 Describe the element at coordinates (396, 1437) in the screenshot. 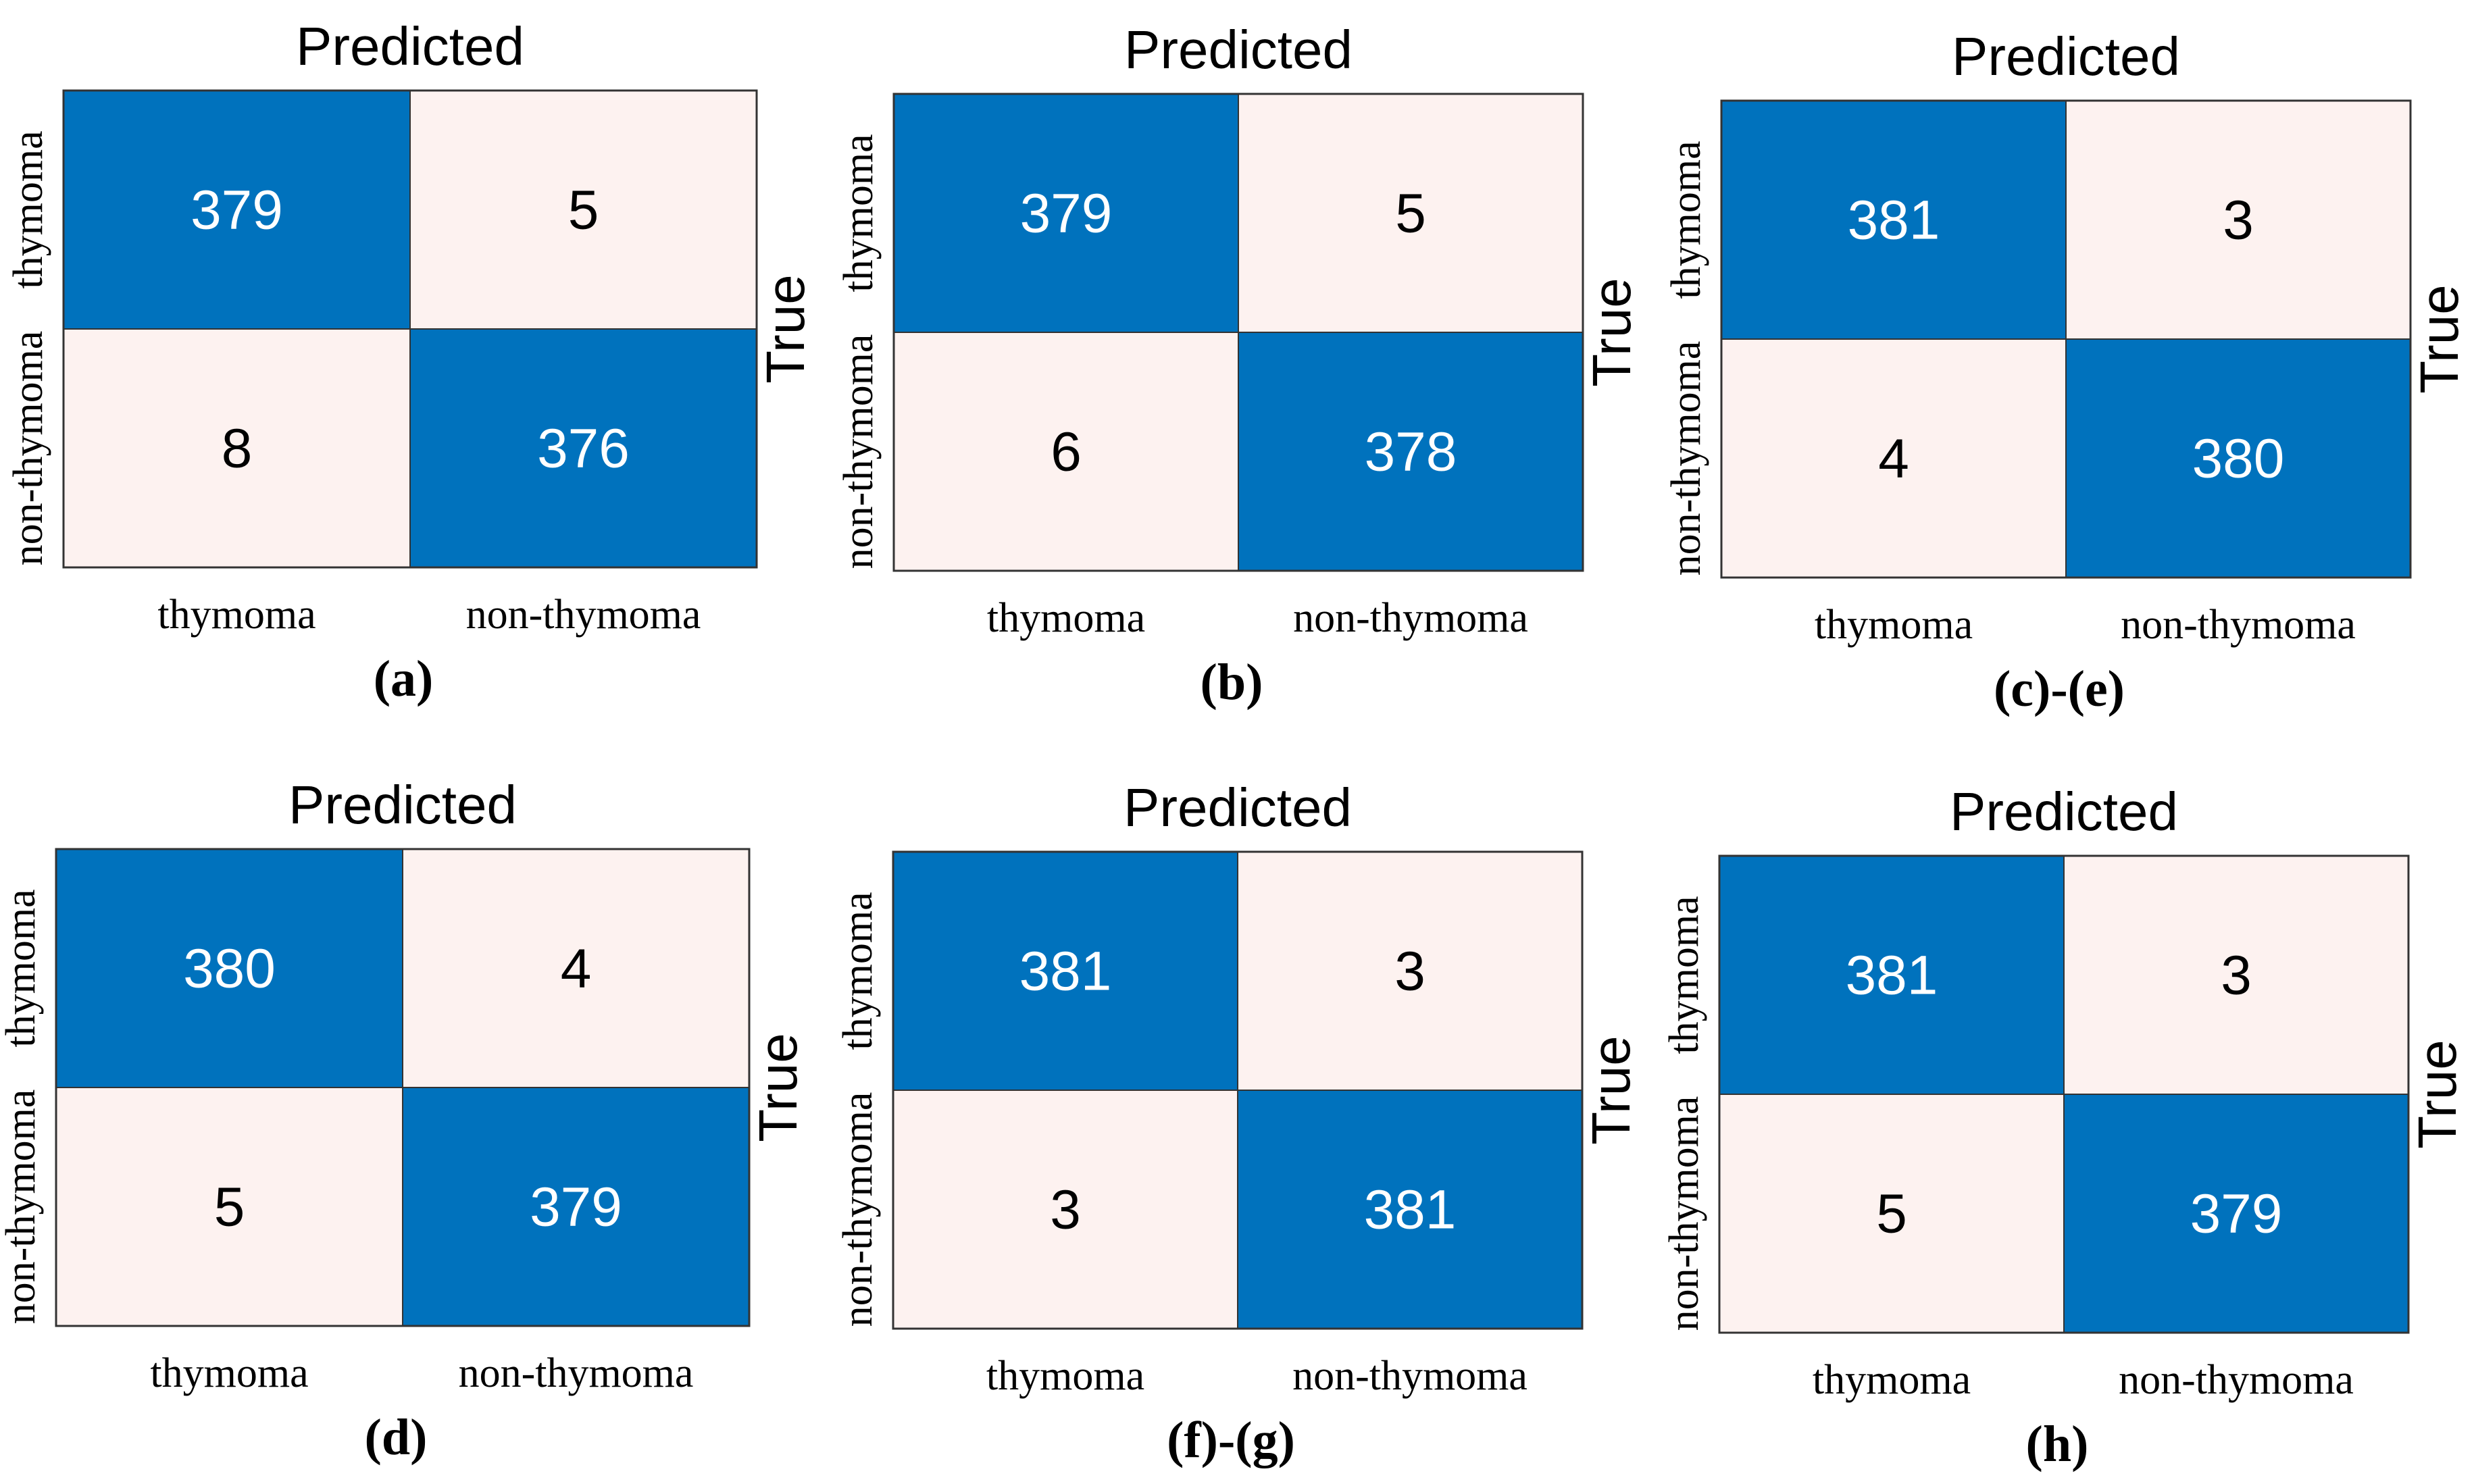

I see `panel-caption: (d)` at that location.